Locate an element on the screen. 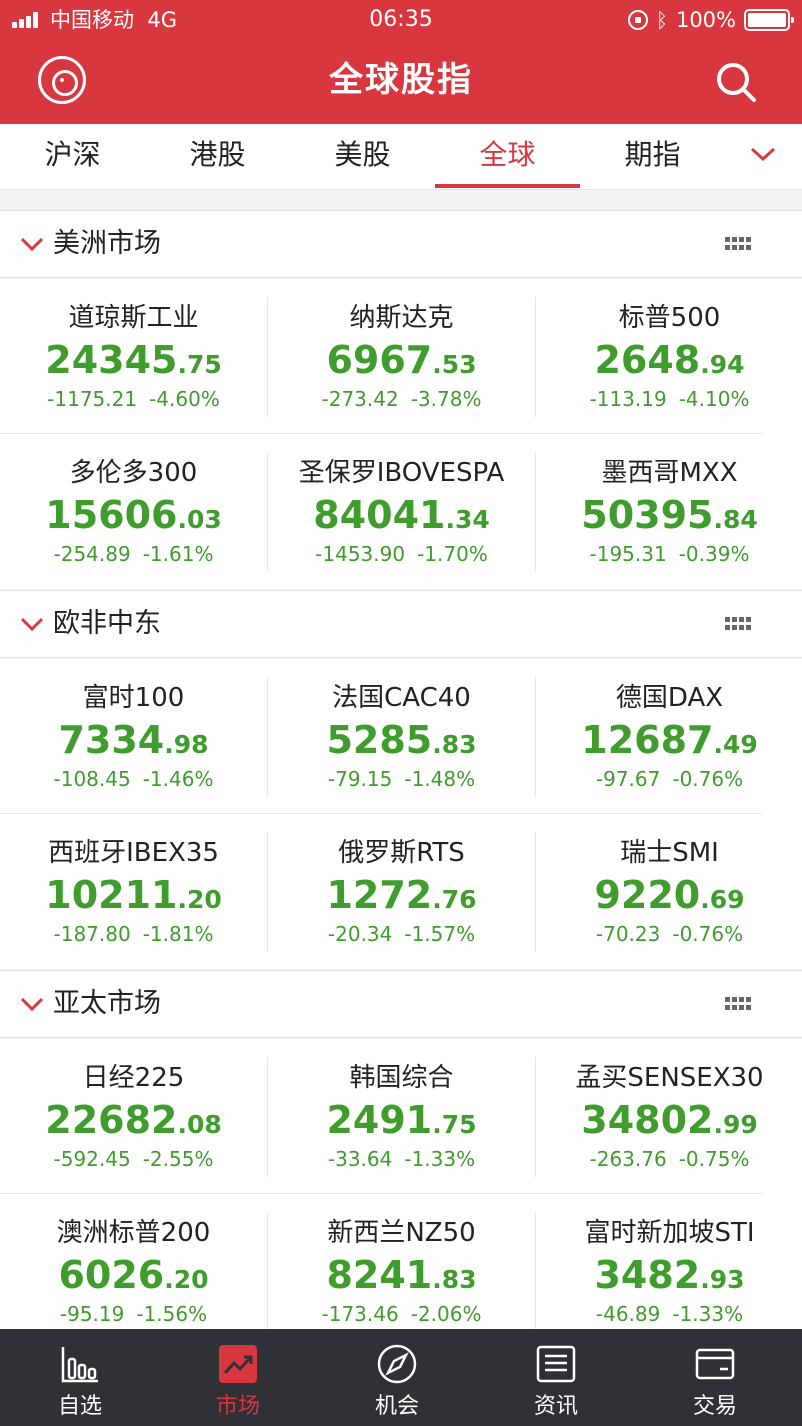 The image size is (802, 1426). index-name: 法国CAC40 is located at coordinates (401, 698).